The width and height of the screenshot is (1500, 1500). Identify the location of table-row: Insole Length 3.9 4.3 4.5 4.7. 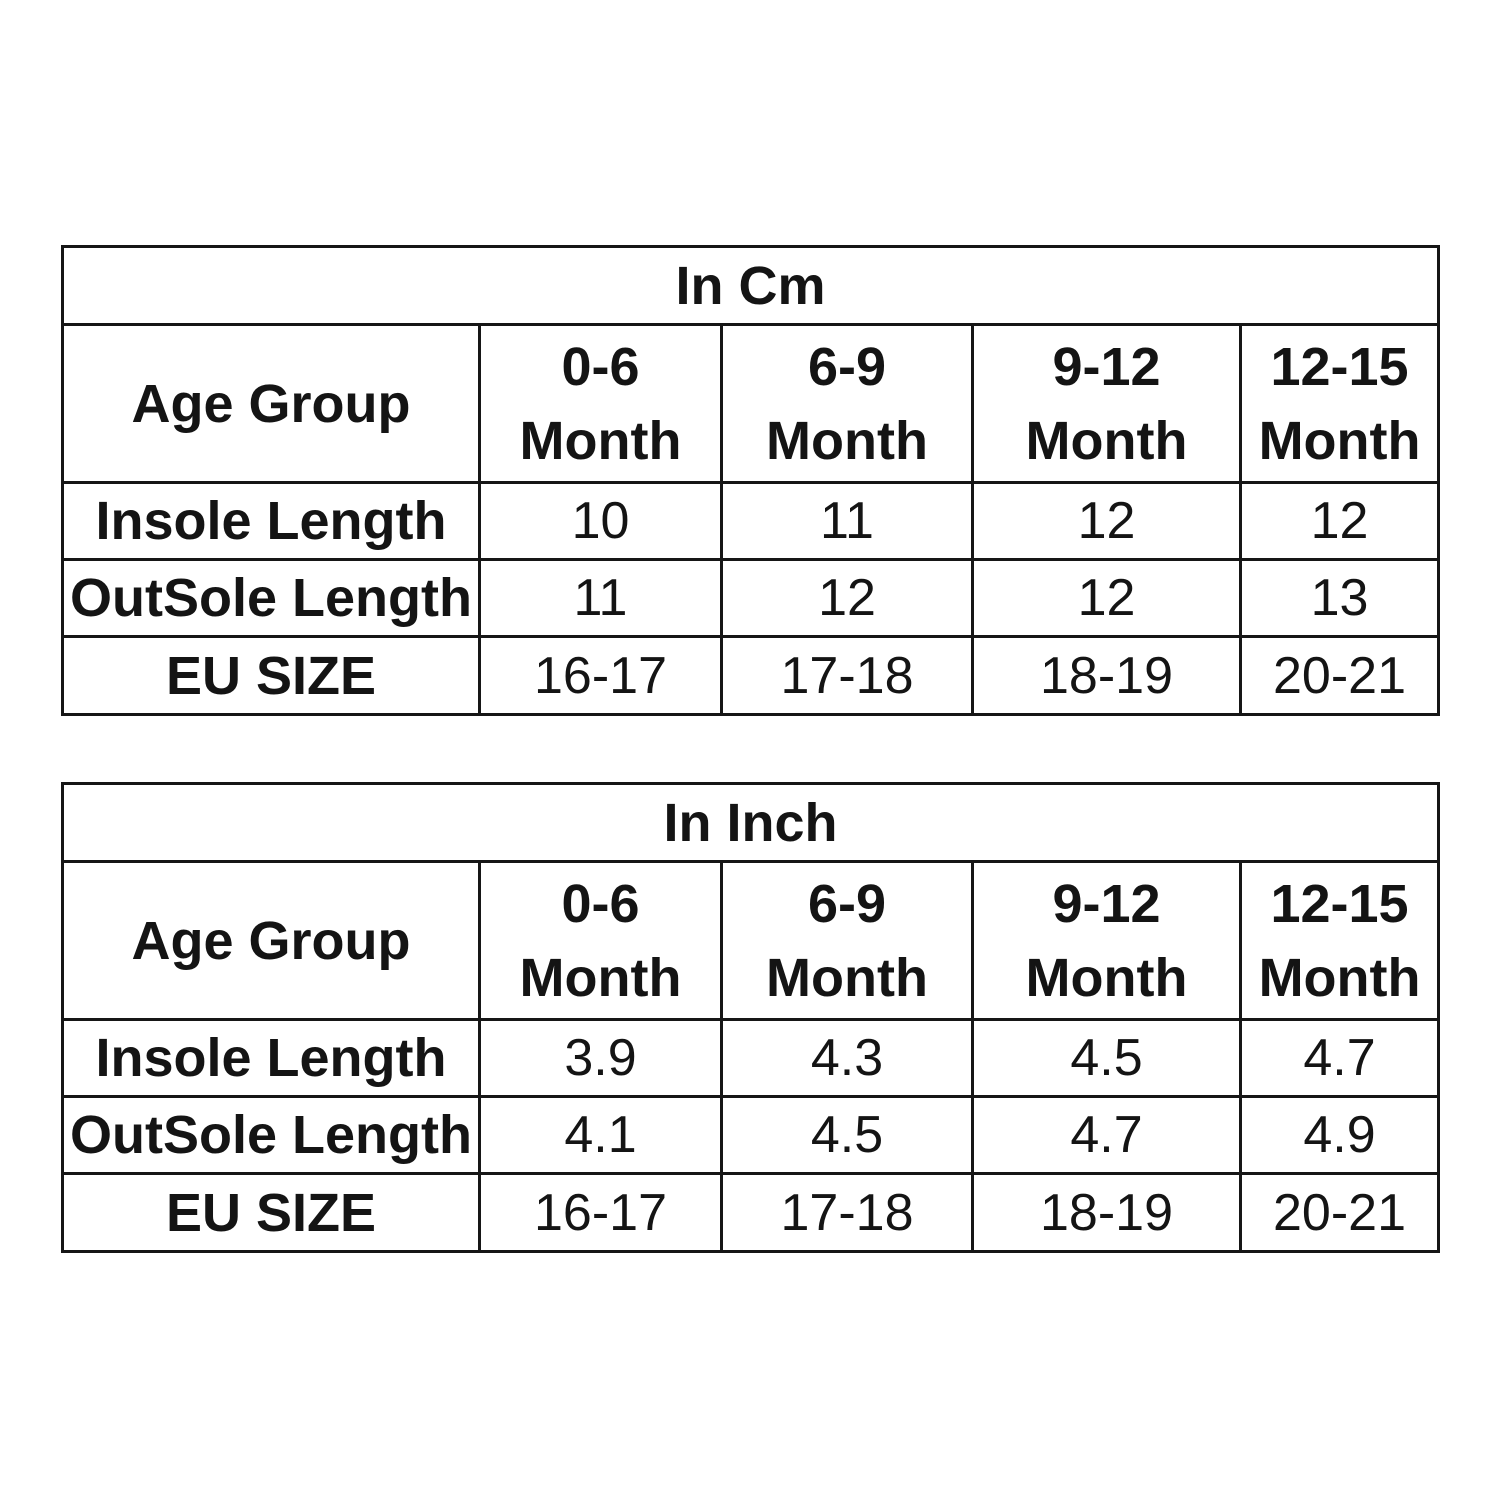
(751, 1058).